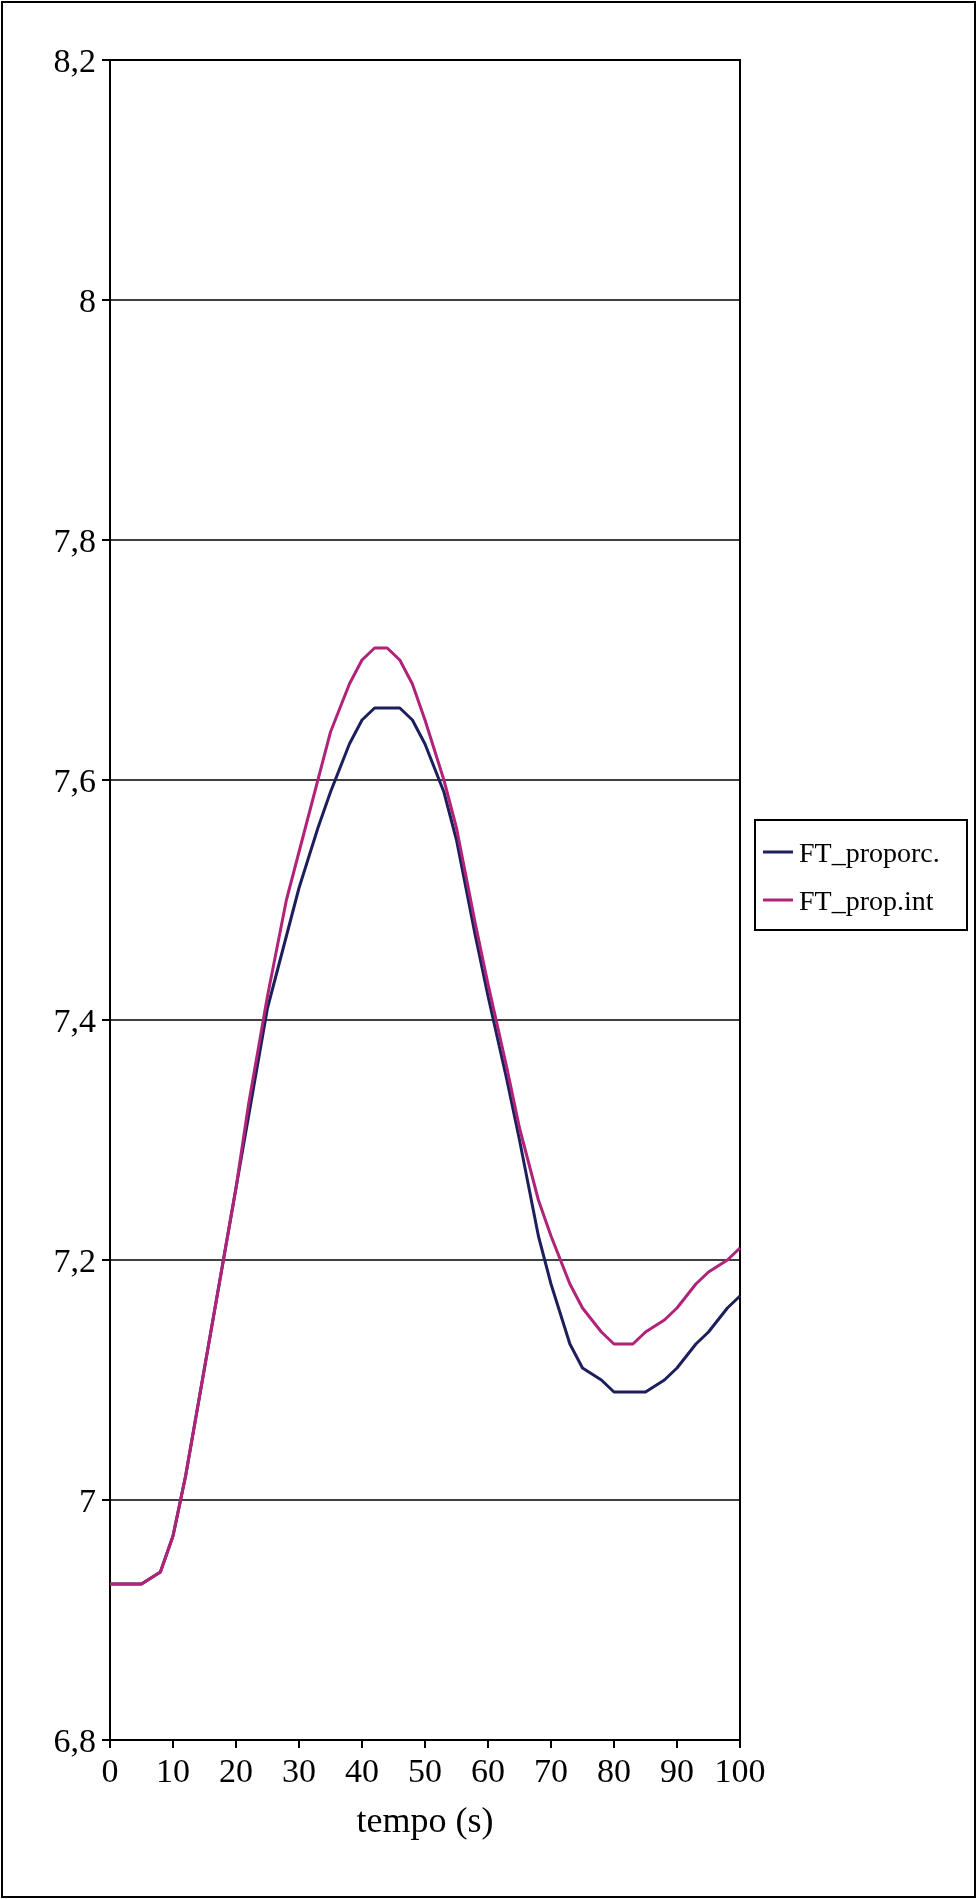  I want to click on y-tick-label: 7,8, so click(74, 540).